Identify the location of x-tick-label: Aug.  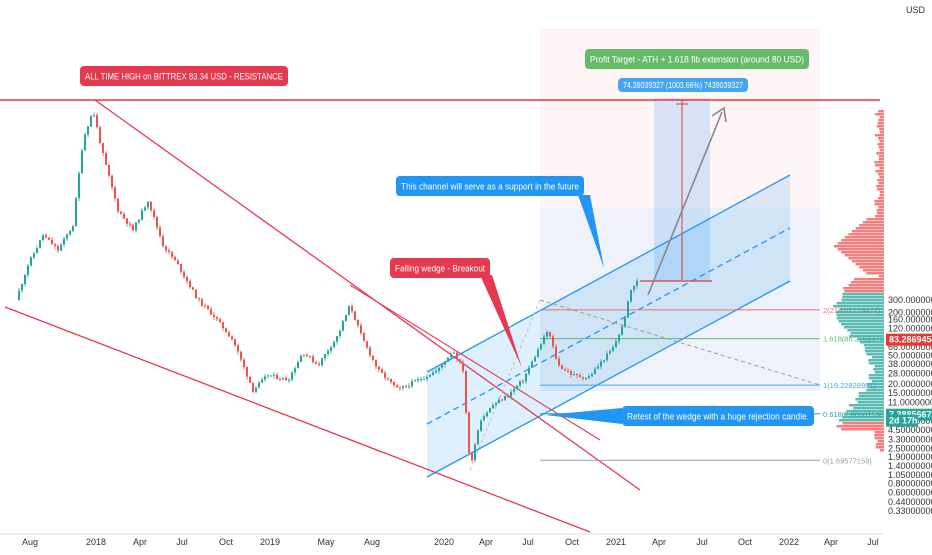
(372, 542).